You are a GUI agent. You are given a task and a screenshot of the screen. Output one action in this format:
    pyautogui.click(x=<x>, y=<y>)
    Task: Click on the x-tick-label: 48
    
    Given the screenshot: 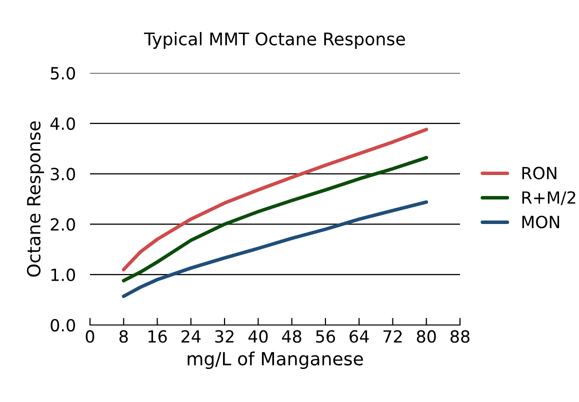 What is the action you would take?
    pyautogui.click(x=292, y=336)
    